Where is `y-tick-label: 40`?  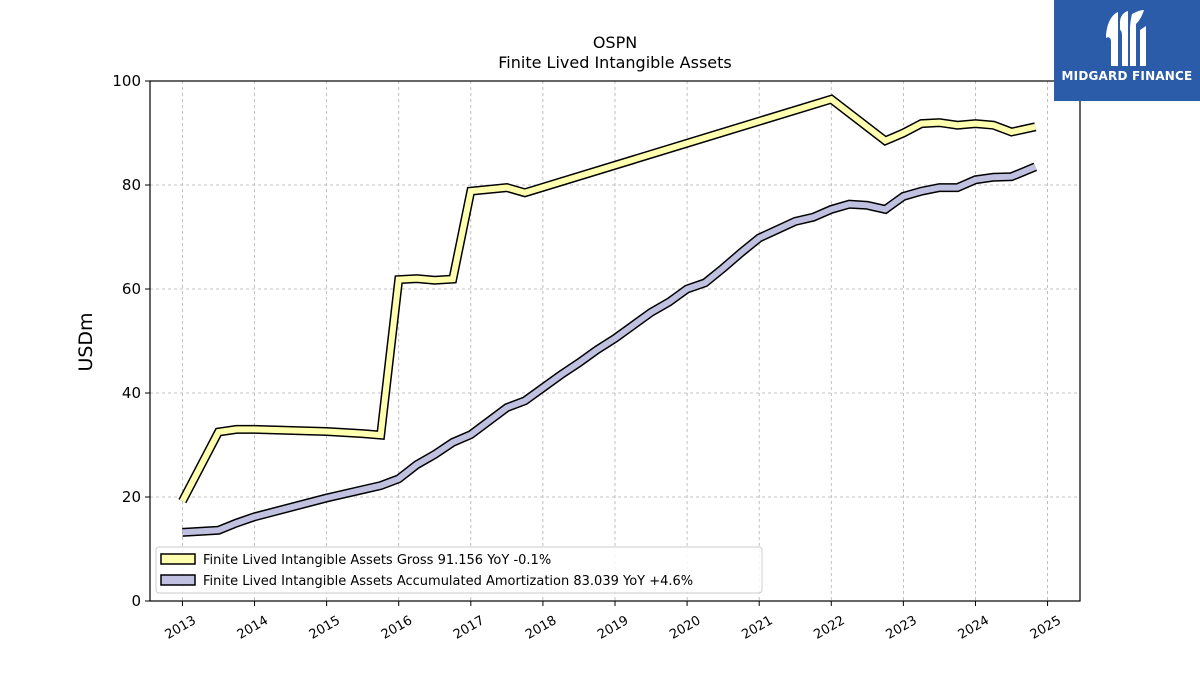 y-tick-label: 40 is located at coordinates (131, 393).